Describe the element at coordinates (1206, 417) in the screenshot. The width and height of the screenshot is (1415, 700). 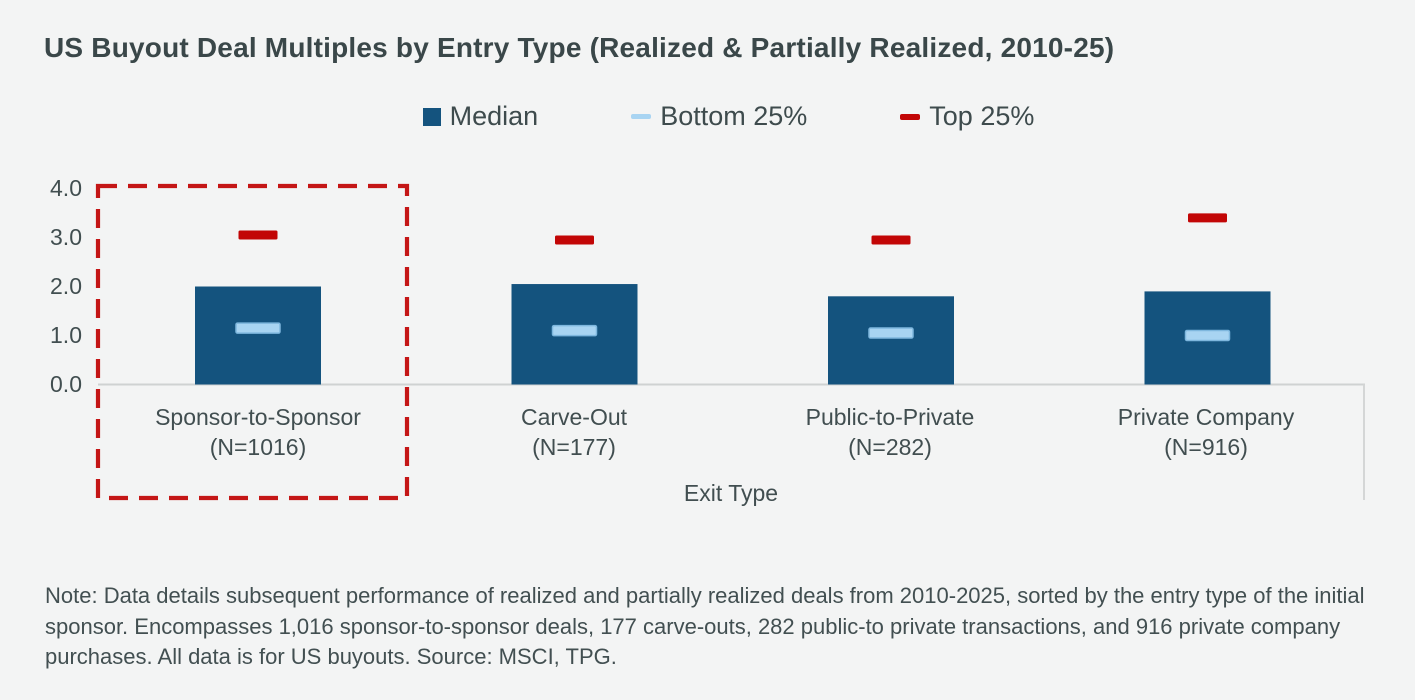
I see `category-name: Private Company` at that location.